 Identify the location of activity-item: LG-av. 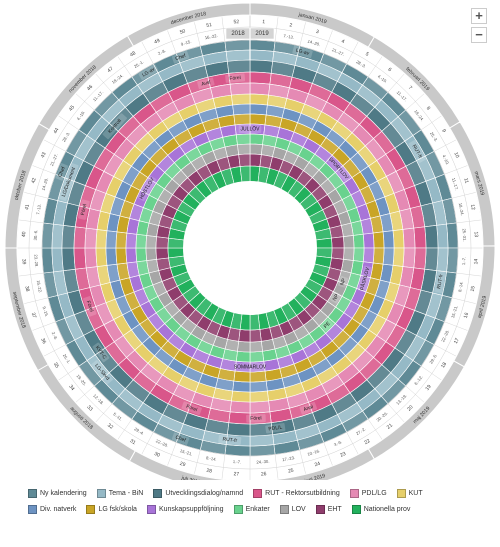
(302, 52).